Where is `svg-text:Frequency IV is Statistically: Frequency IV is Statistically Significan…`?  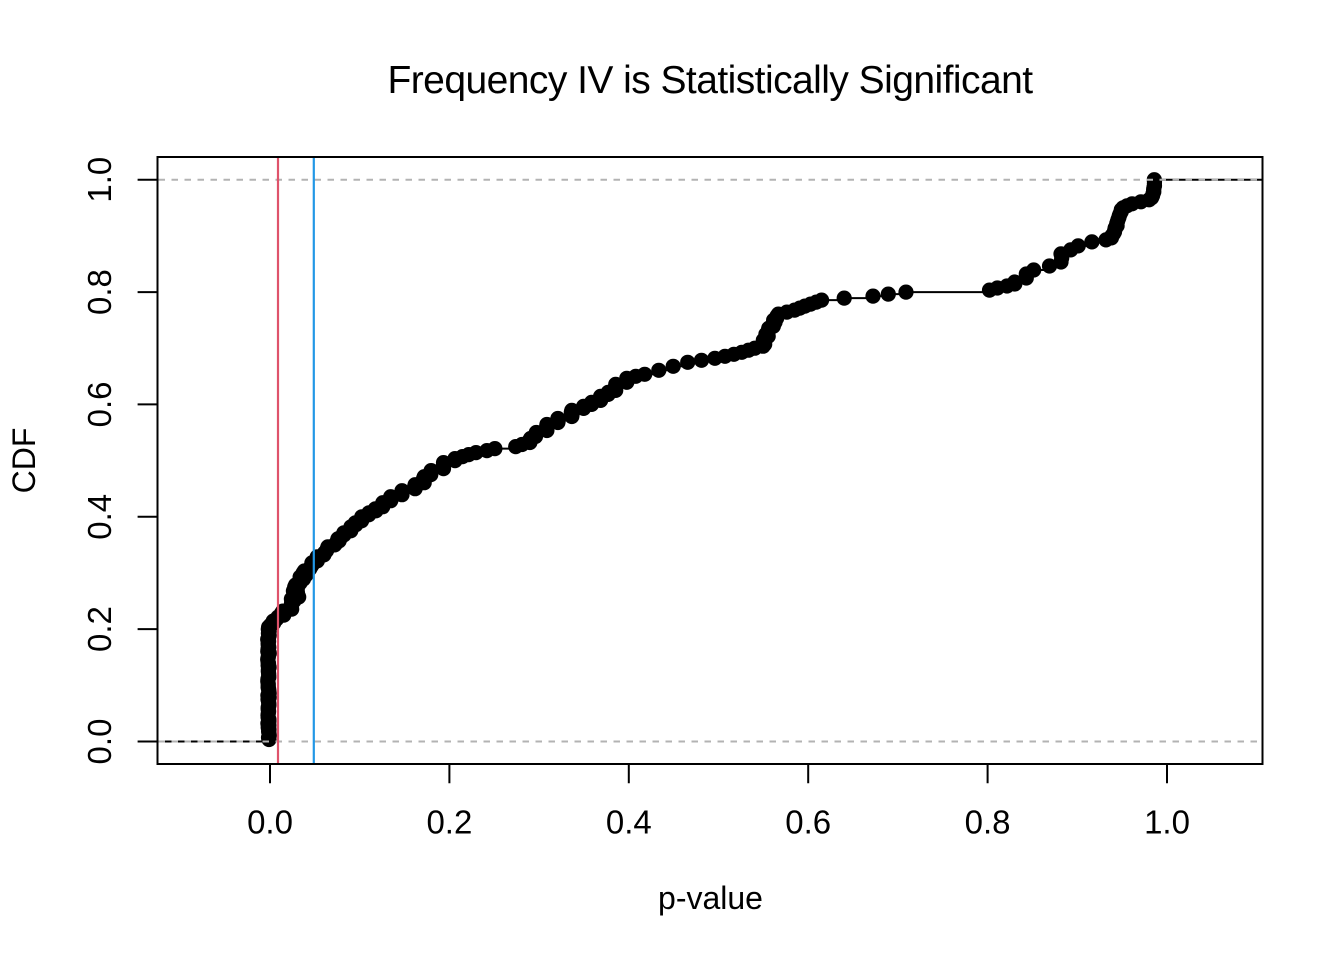
svg-text:Frequency IV is Statistically: Frequency IV is Statistically Significan… is located at coordinates (710, 80).